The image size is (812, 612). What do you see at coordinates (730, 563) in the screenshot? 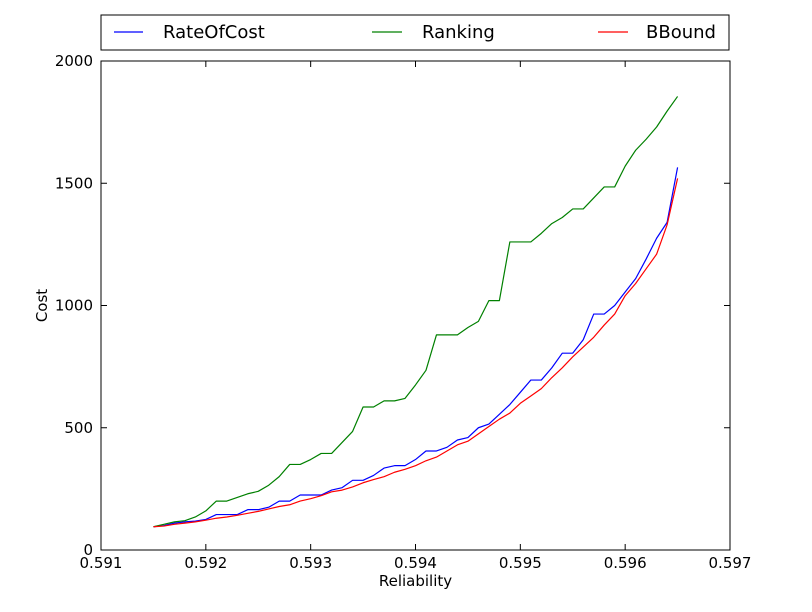
I see `x-tick-label: 0.597` at bounding box center [730, 563].